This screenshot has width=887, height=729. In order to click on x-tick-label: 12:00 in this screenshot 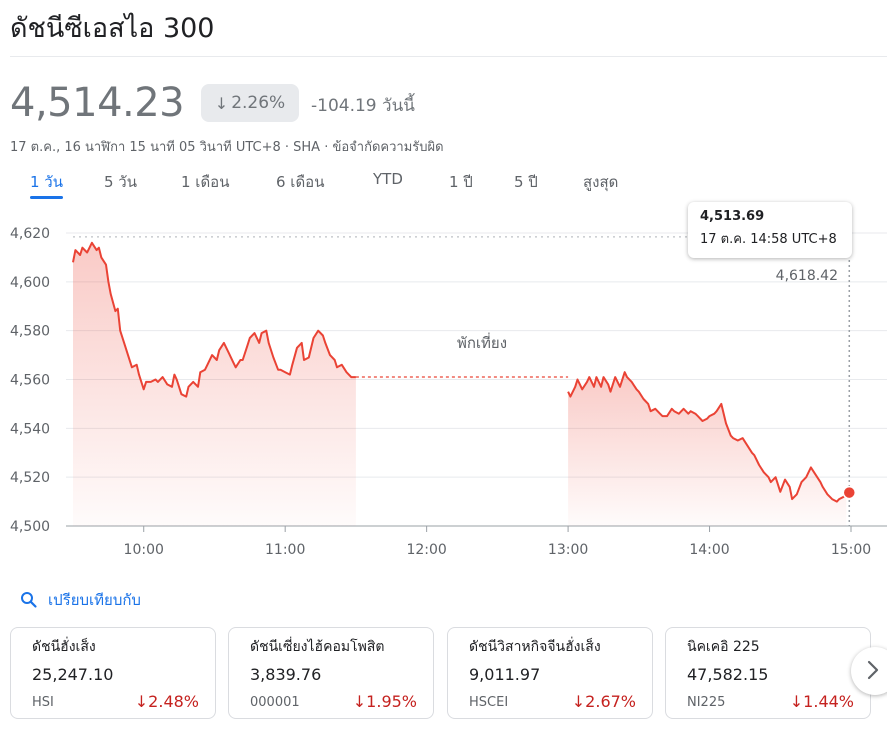, I will do `click(426, 550)`.